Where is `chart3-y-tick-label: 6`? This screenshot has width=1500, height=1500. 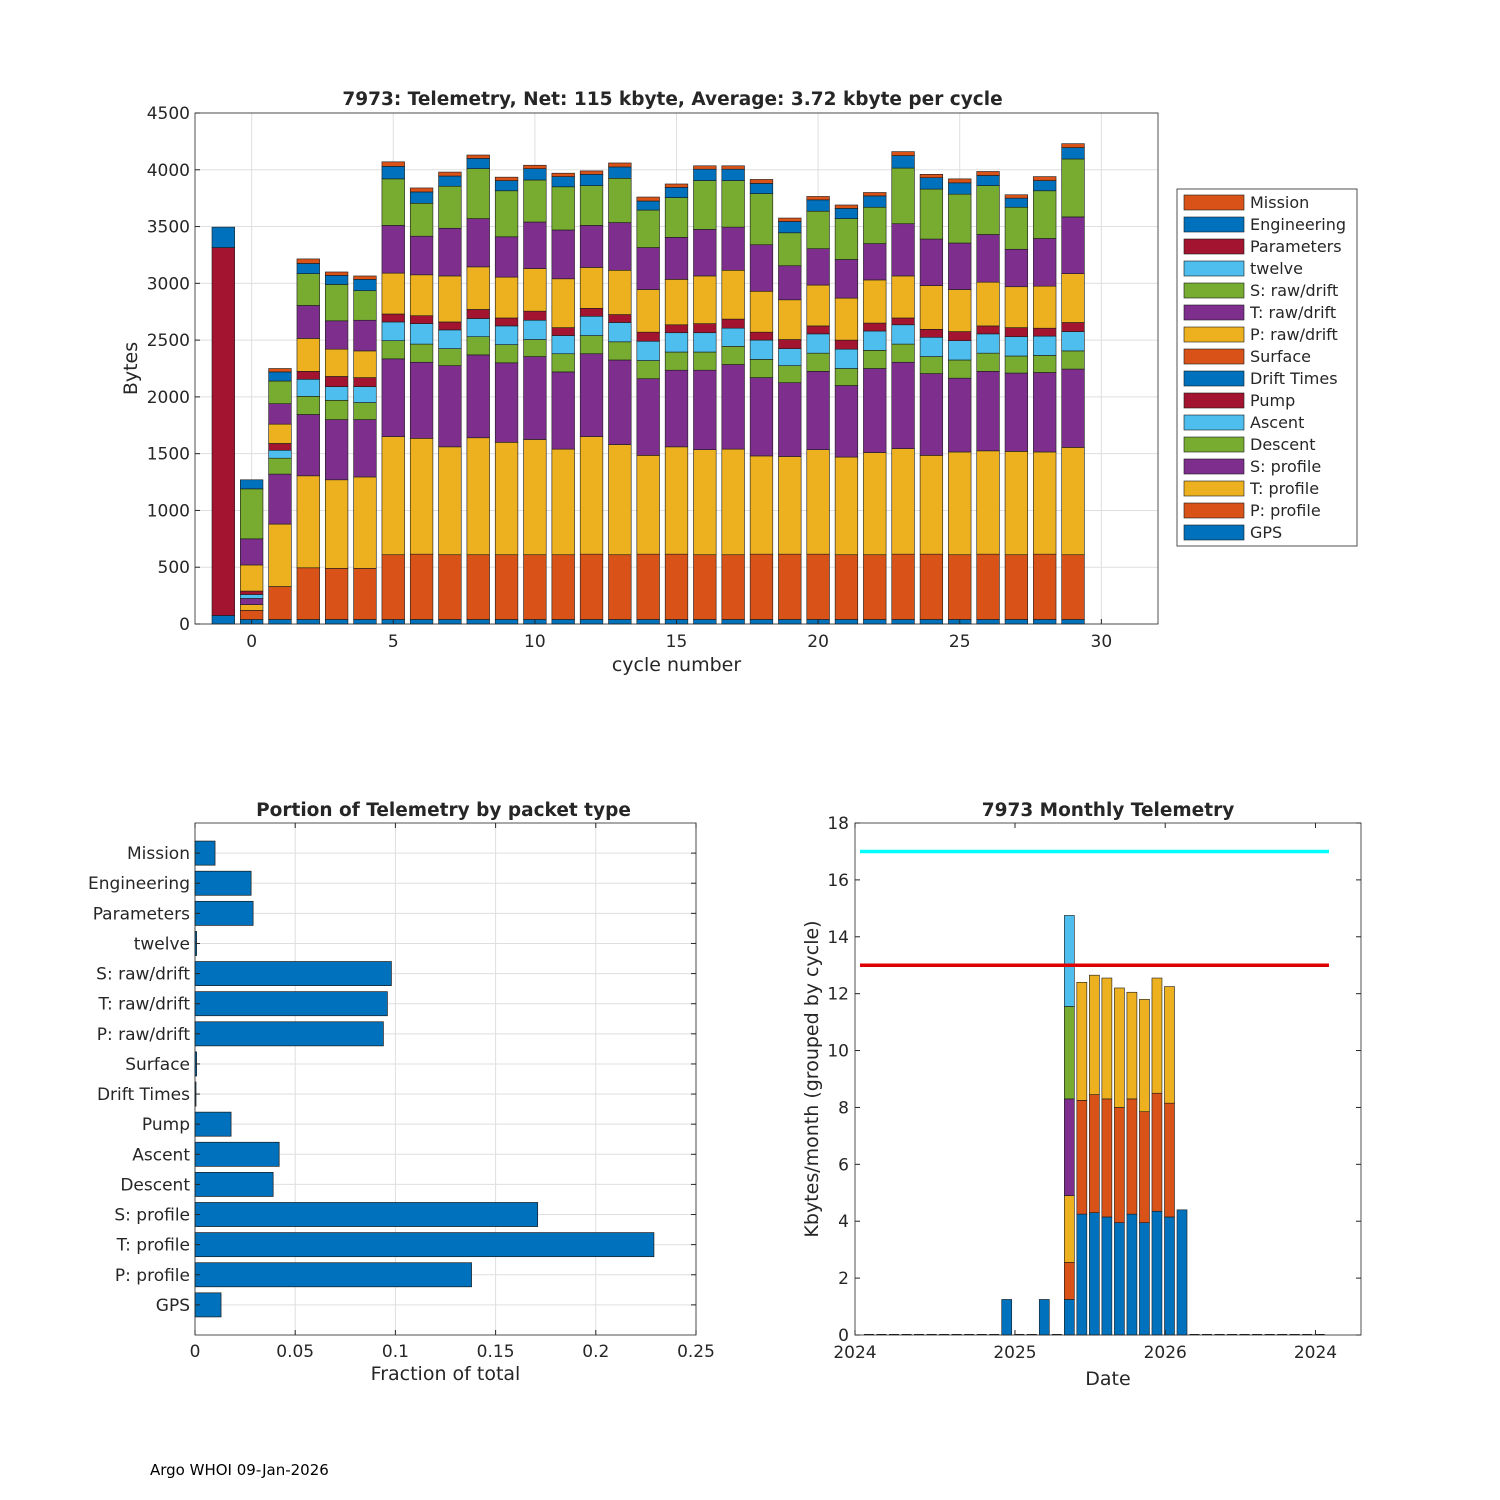 chart3-y-tick-label: 6 is located at coordinates (843, 1165).